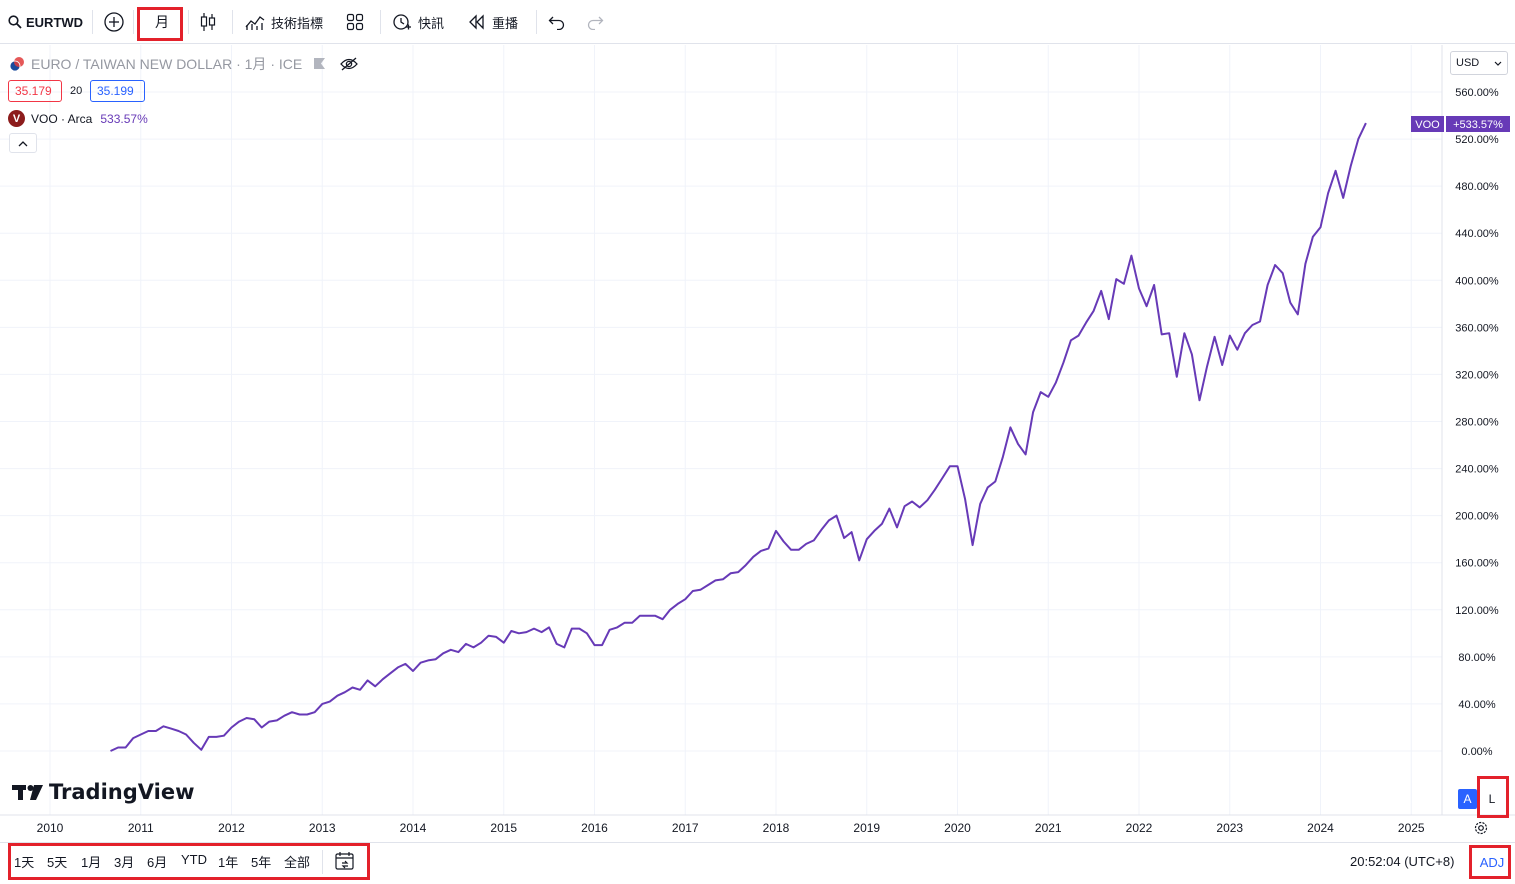 The image size is (1515, 884). What do you see at coordinates (1477, 517) in the screenshot?
I see `price-tick-label: 200.00%` at bounding box center [1477, 517].